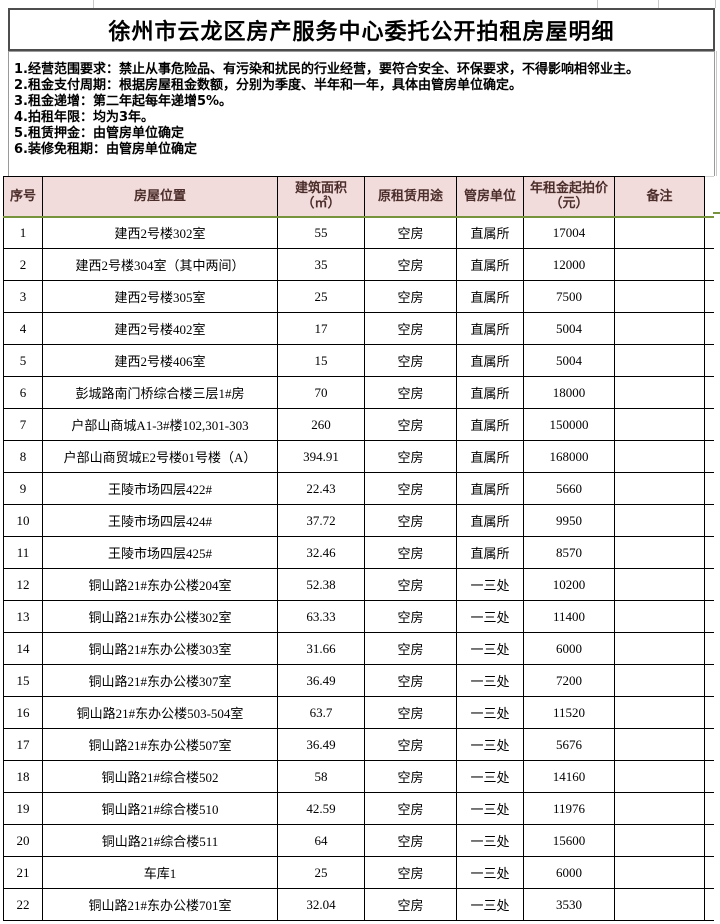 The image size is (720, 924). What do you see at coordinates (23, 712) in the screenshot?
I see `cell-seq: 16` at bounding box center [23, 712].